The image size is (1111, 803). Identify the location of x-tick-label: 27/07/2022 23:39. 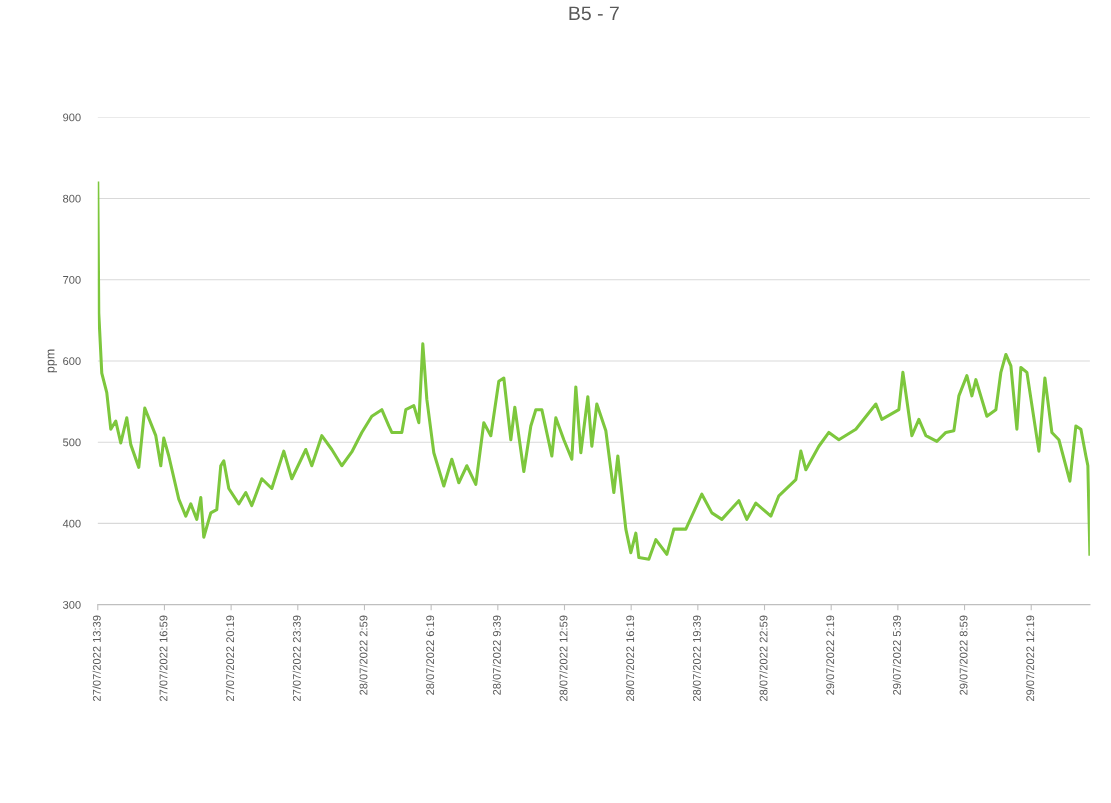
(296, 658).